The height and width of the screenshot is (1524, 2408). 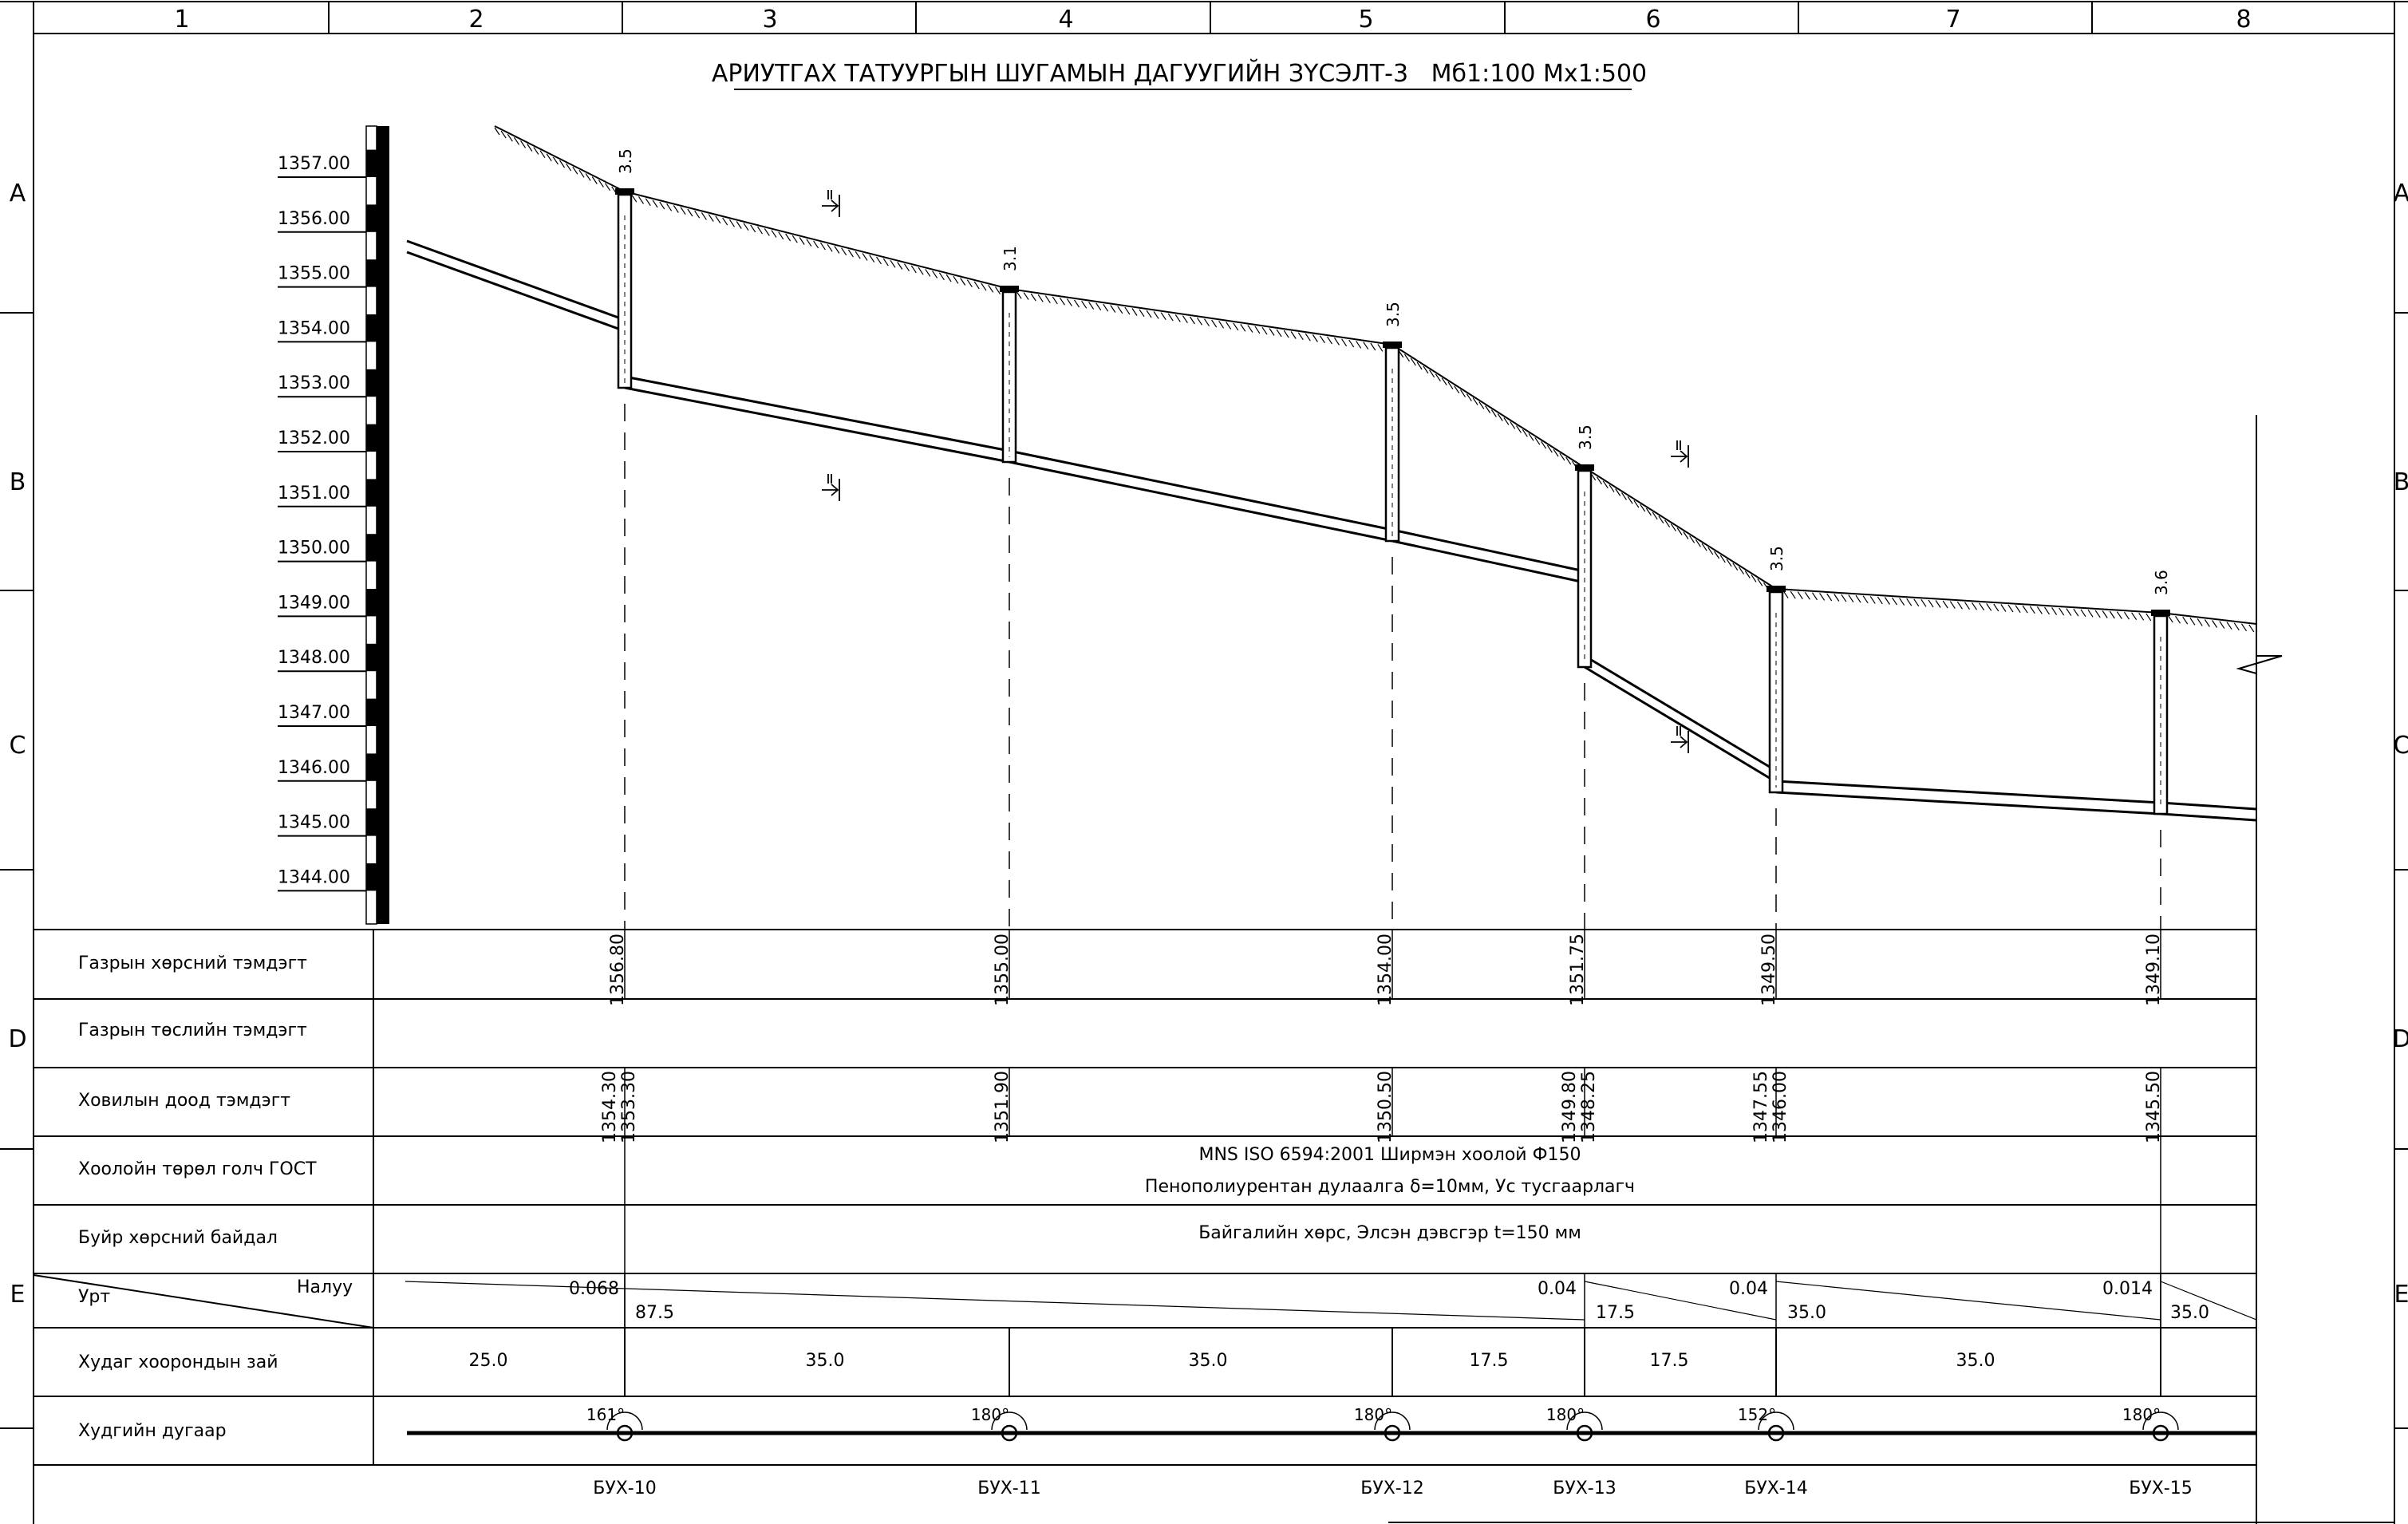 What do you see at coordinates (1589, 1107) in the screenshot?
I see `invert-elevation-value: 1348.25` at bounding box center [1589, 1107].